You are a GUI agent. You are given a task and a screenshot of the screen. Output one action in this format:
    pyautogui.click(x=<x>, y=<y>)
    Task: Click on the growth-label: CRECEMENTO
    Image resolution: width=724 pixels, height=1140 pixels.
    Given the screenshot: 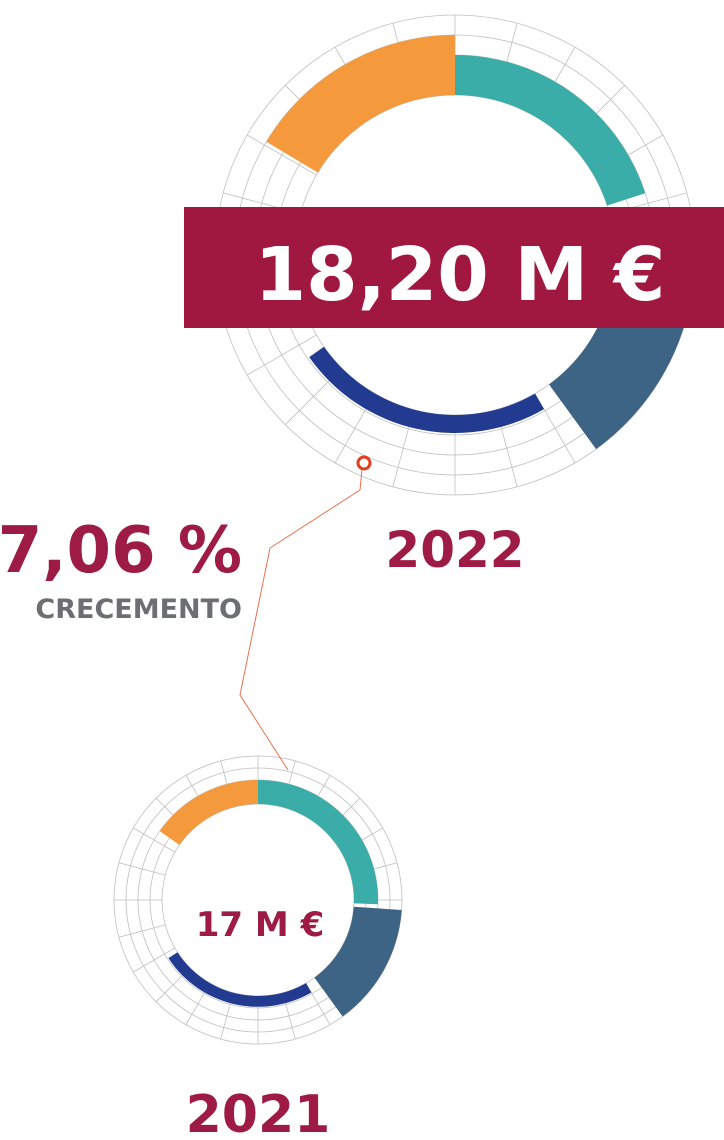 What is the action you would take?
    pyautogui.click(x=138, y=609)
    